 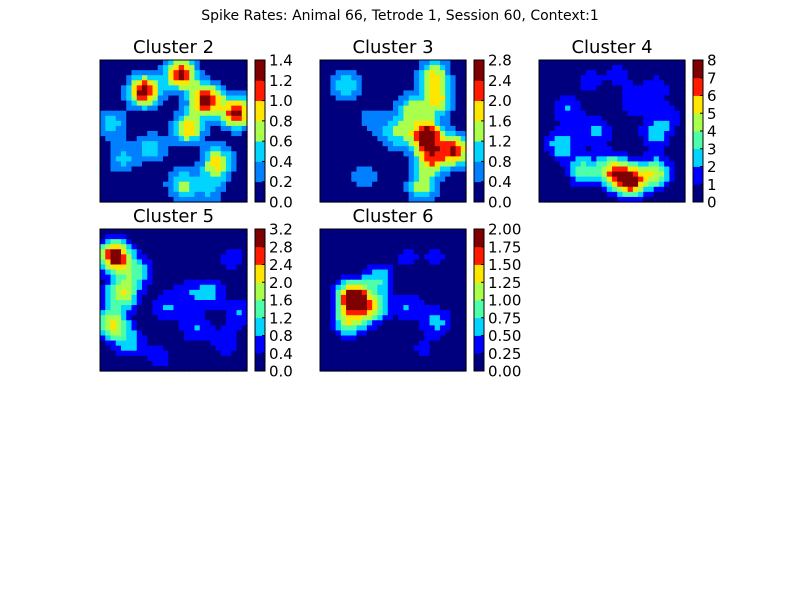 I want to click on colorbar-tick-label: 0.4, so click(x=500, y=182).